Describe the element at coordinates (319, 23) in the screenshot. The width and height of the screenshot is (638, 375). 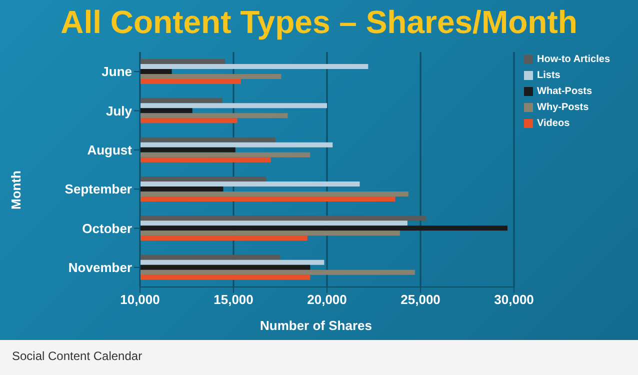
I see `chart-title: All Content Types – Shares/Month` at that location.